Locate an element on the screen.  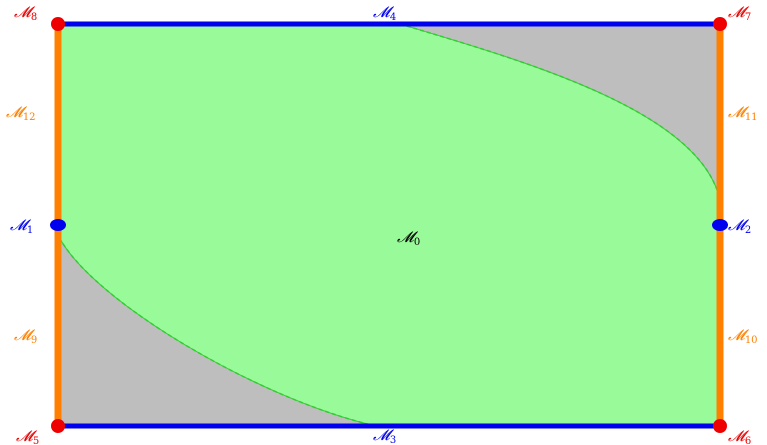
label-m10: 𝓜10 is located at coordinates (743, 336).